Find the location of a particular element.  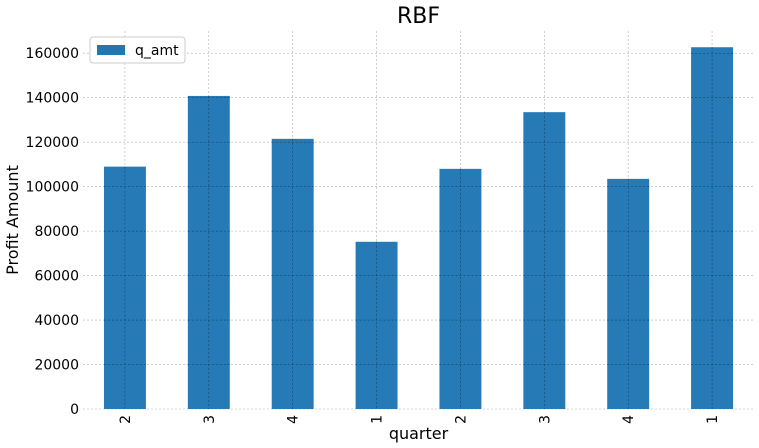

legend: q_amt is located at coordinates (137, 50).